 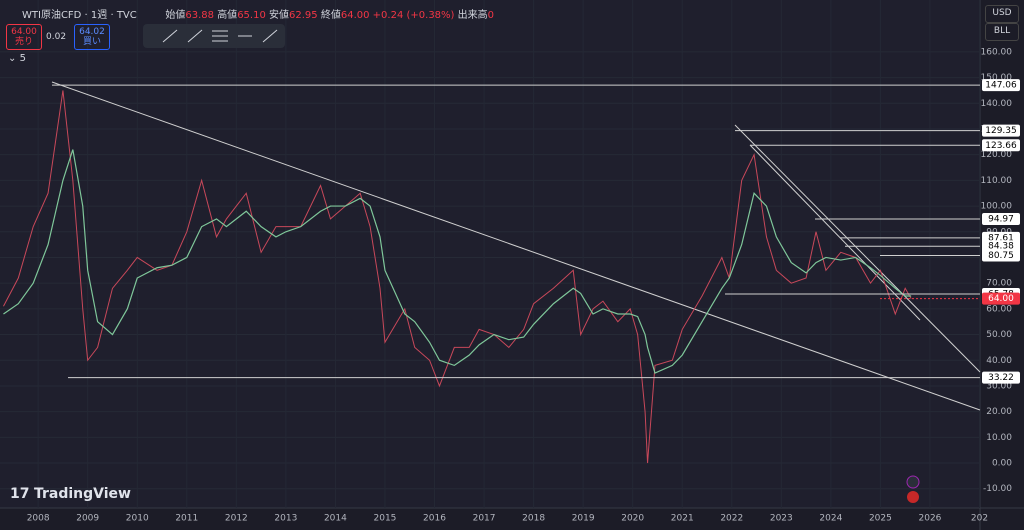 What do you see at coordinates (22, 58) in the screenshot?
I see `count: 5` at bounding box center [22, 58].